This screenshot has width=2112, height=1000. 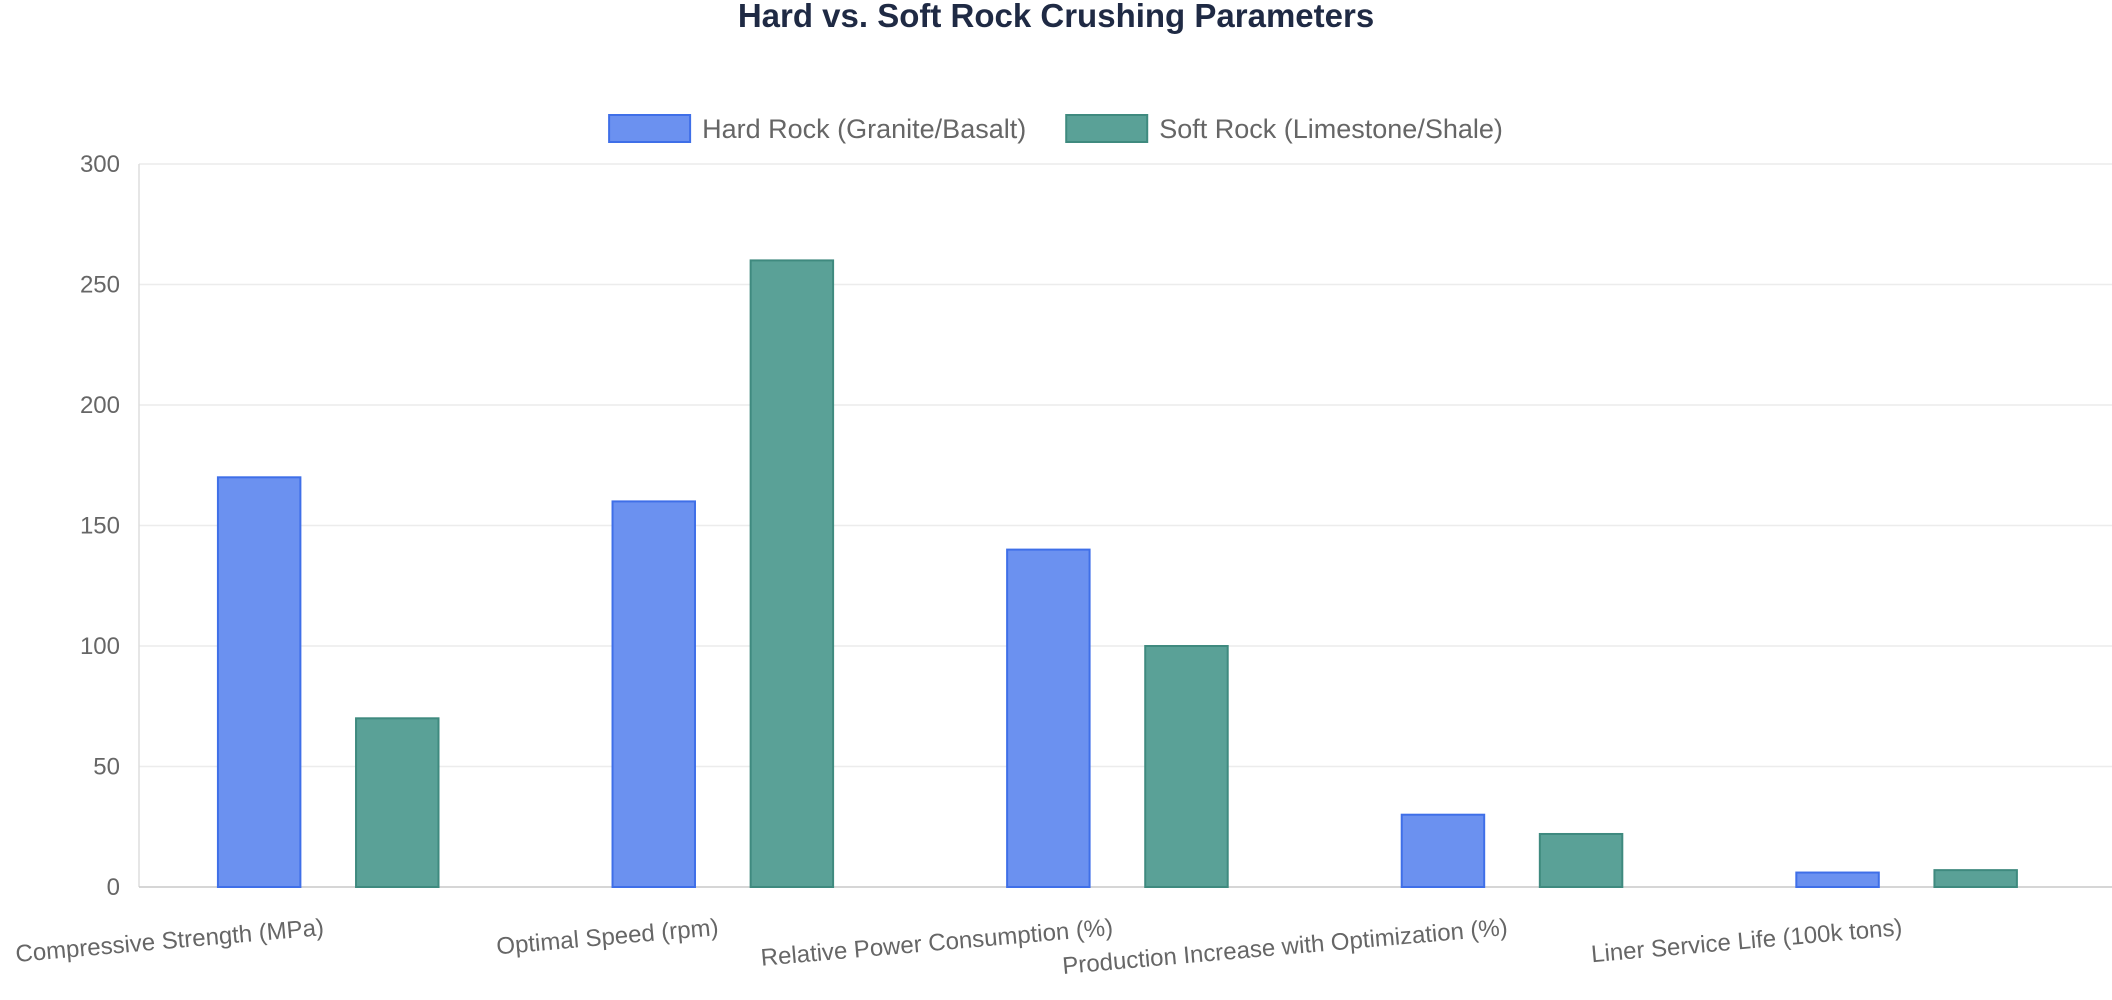 I want to click on y-tick-label: 200, so click(x=100, y=405).